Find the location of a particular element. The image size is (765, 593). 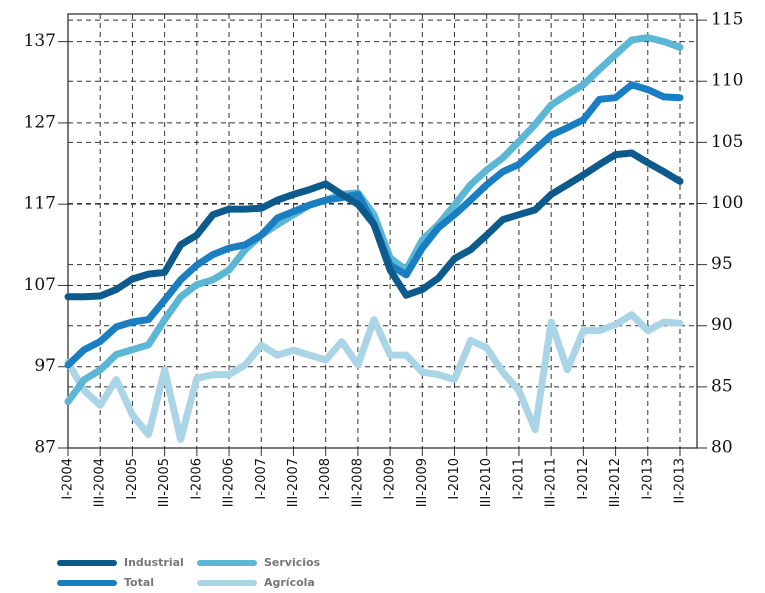

y2-tick-label: 105 is located at coordinates (727, 142).